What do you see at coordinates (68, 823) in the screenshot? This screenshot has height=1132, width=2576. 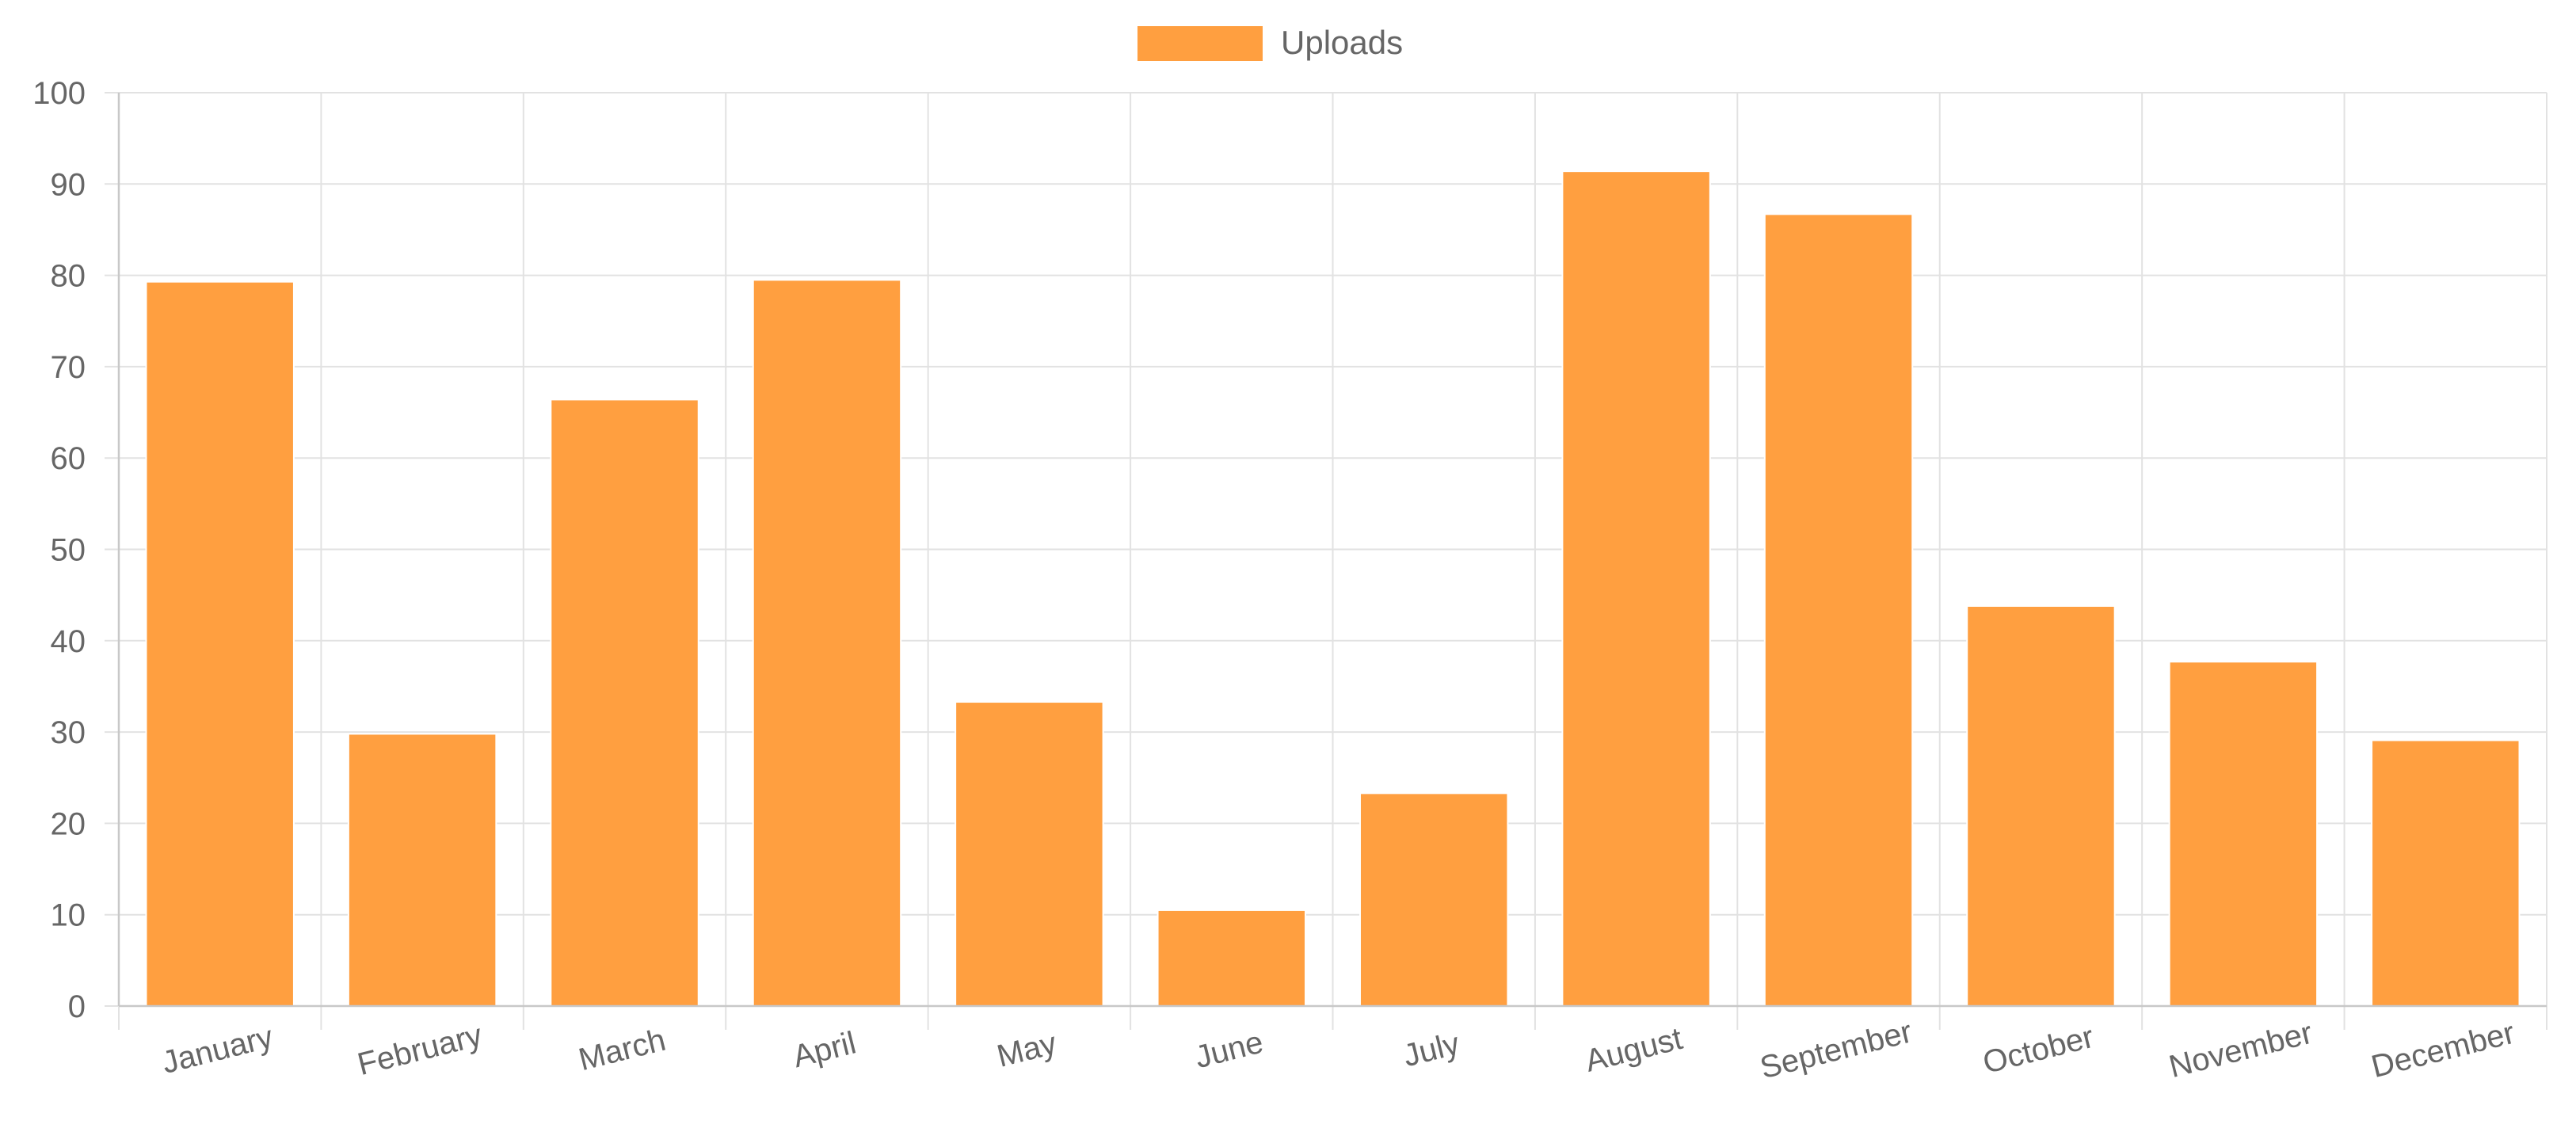 I see `y-tick-label: 20` at bounding box center [68, 823].